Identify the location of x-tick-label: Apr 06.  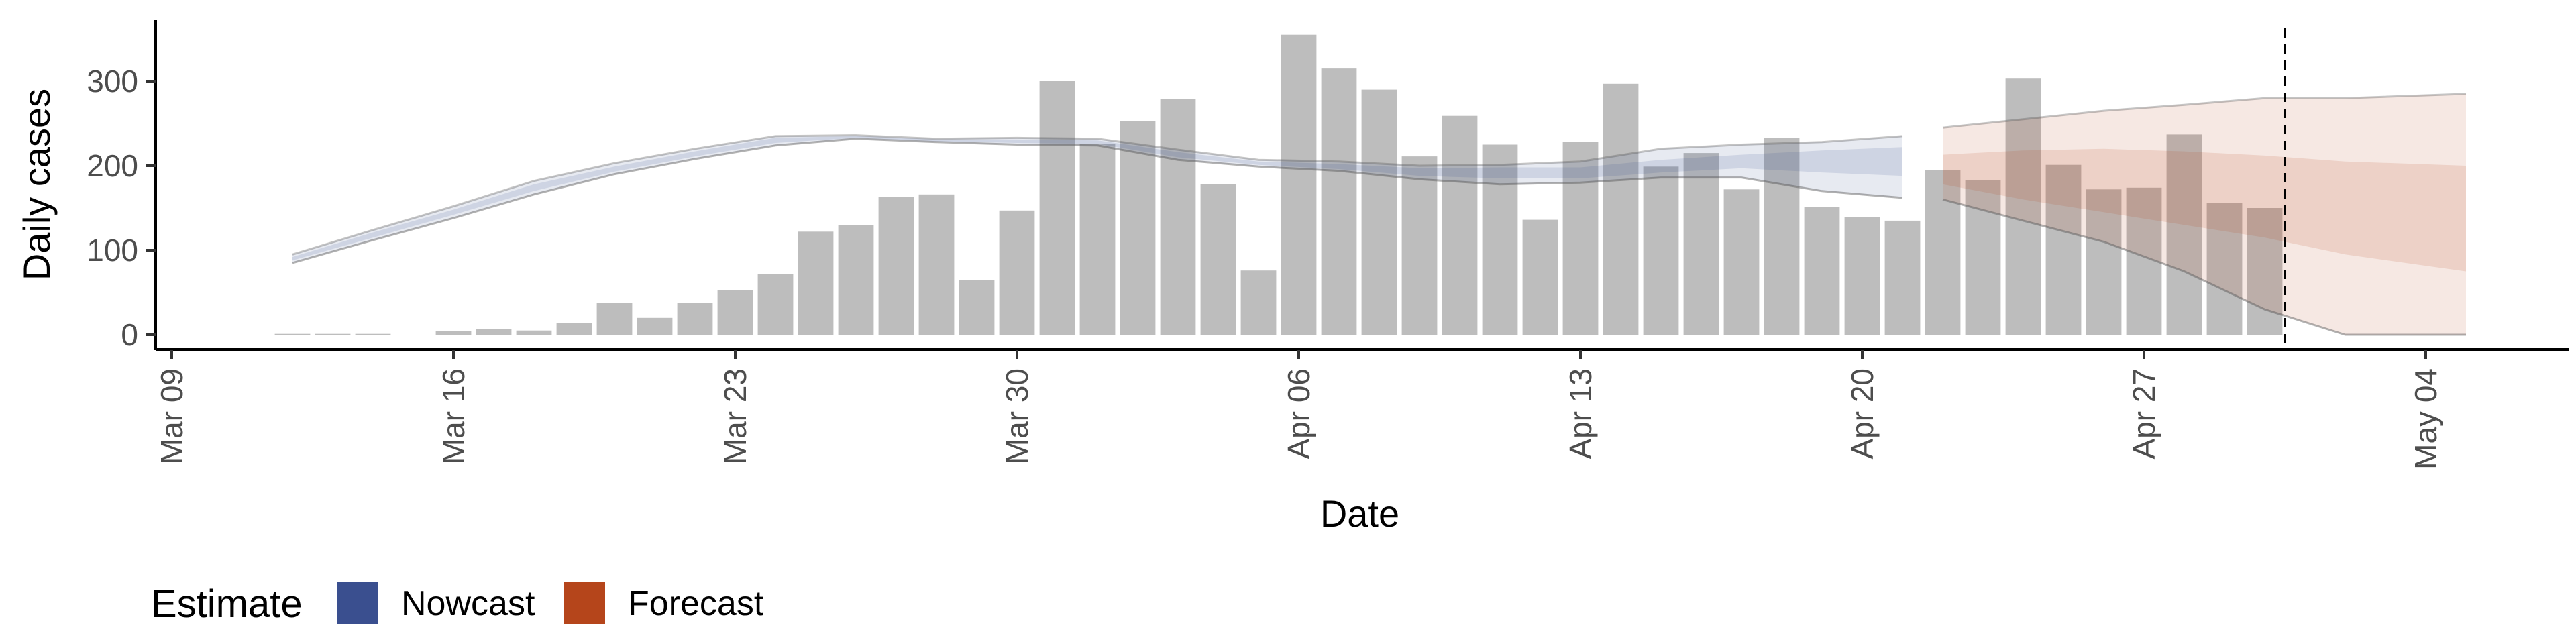
(1298, 414).